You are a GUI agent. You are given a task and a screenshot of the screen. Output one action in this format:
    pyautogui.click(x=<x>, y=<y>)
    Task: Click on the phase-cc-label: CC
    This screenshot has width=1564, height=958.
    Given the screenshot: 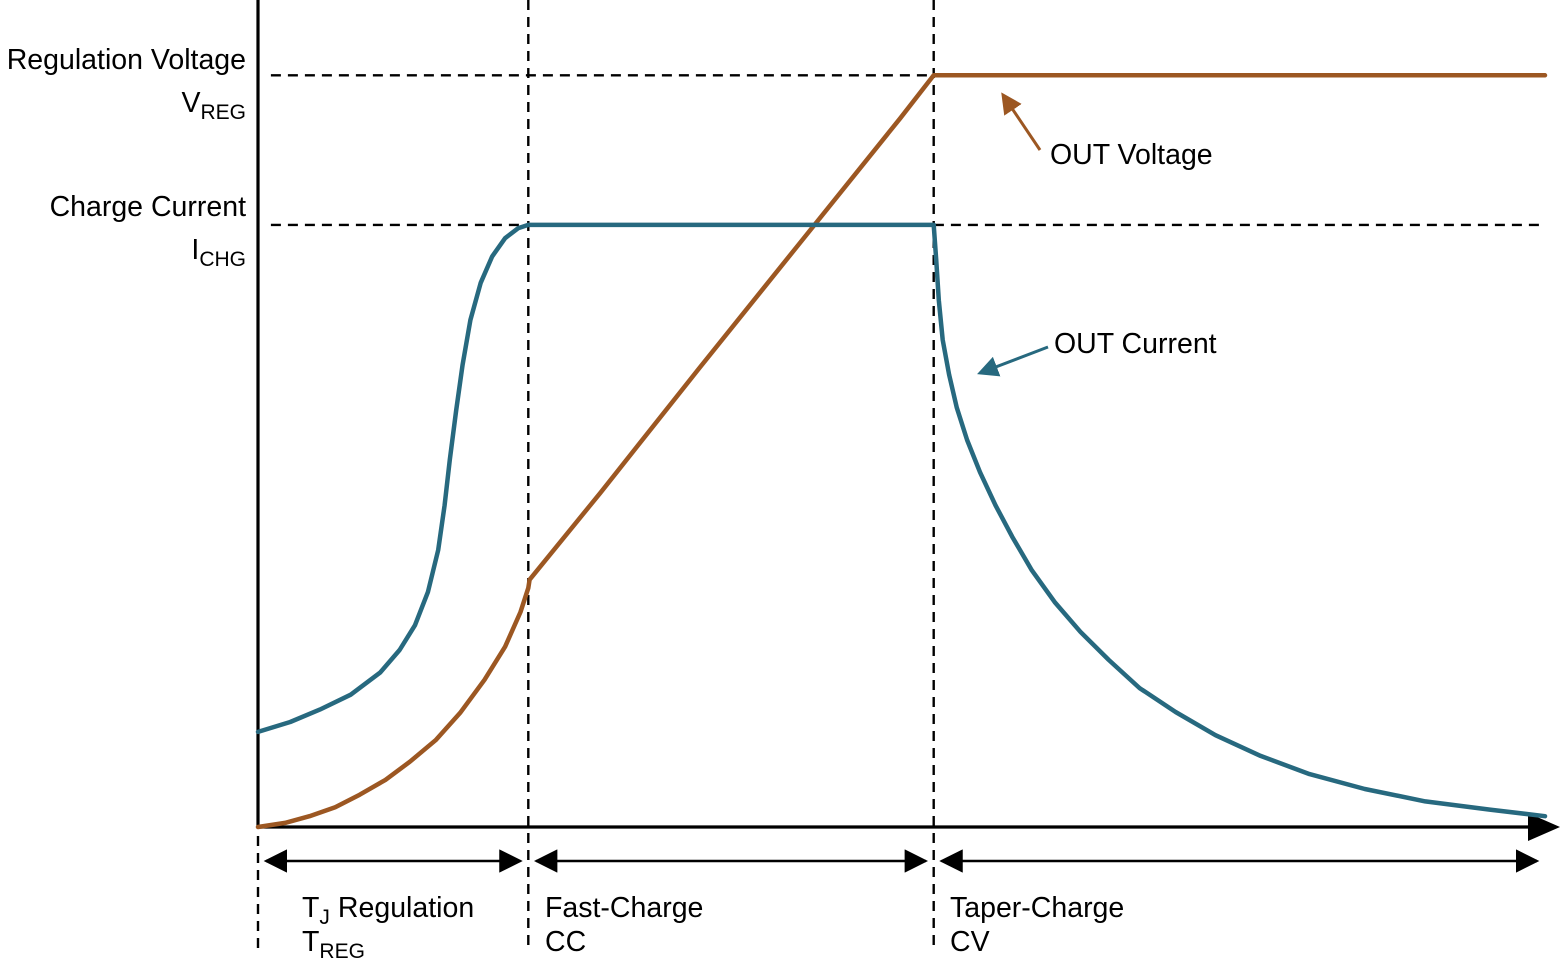 What is the action you would take?
    pyautogui.click(x=565, y=942)
    